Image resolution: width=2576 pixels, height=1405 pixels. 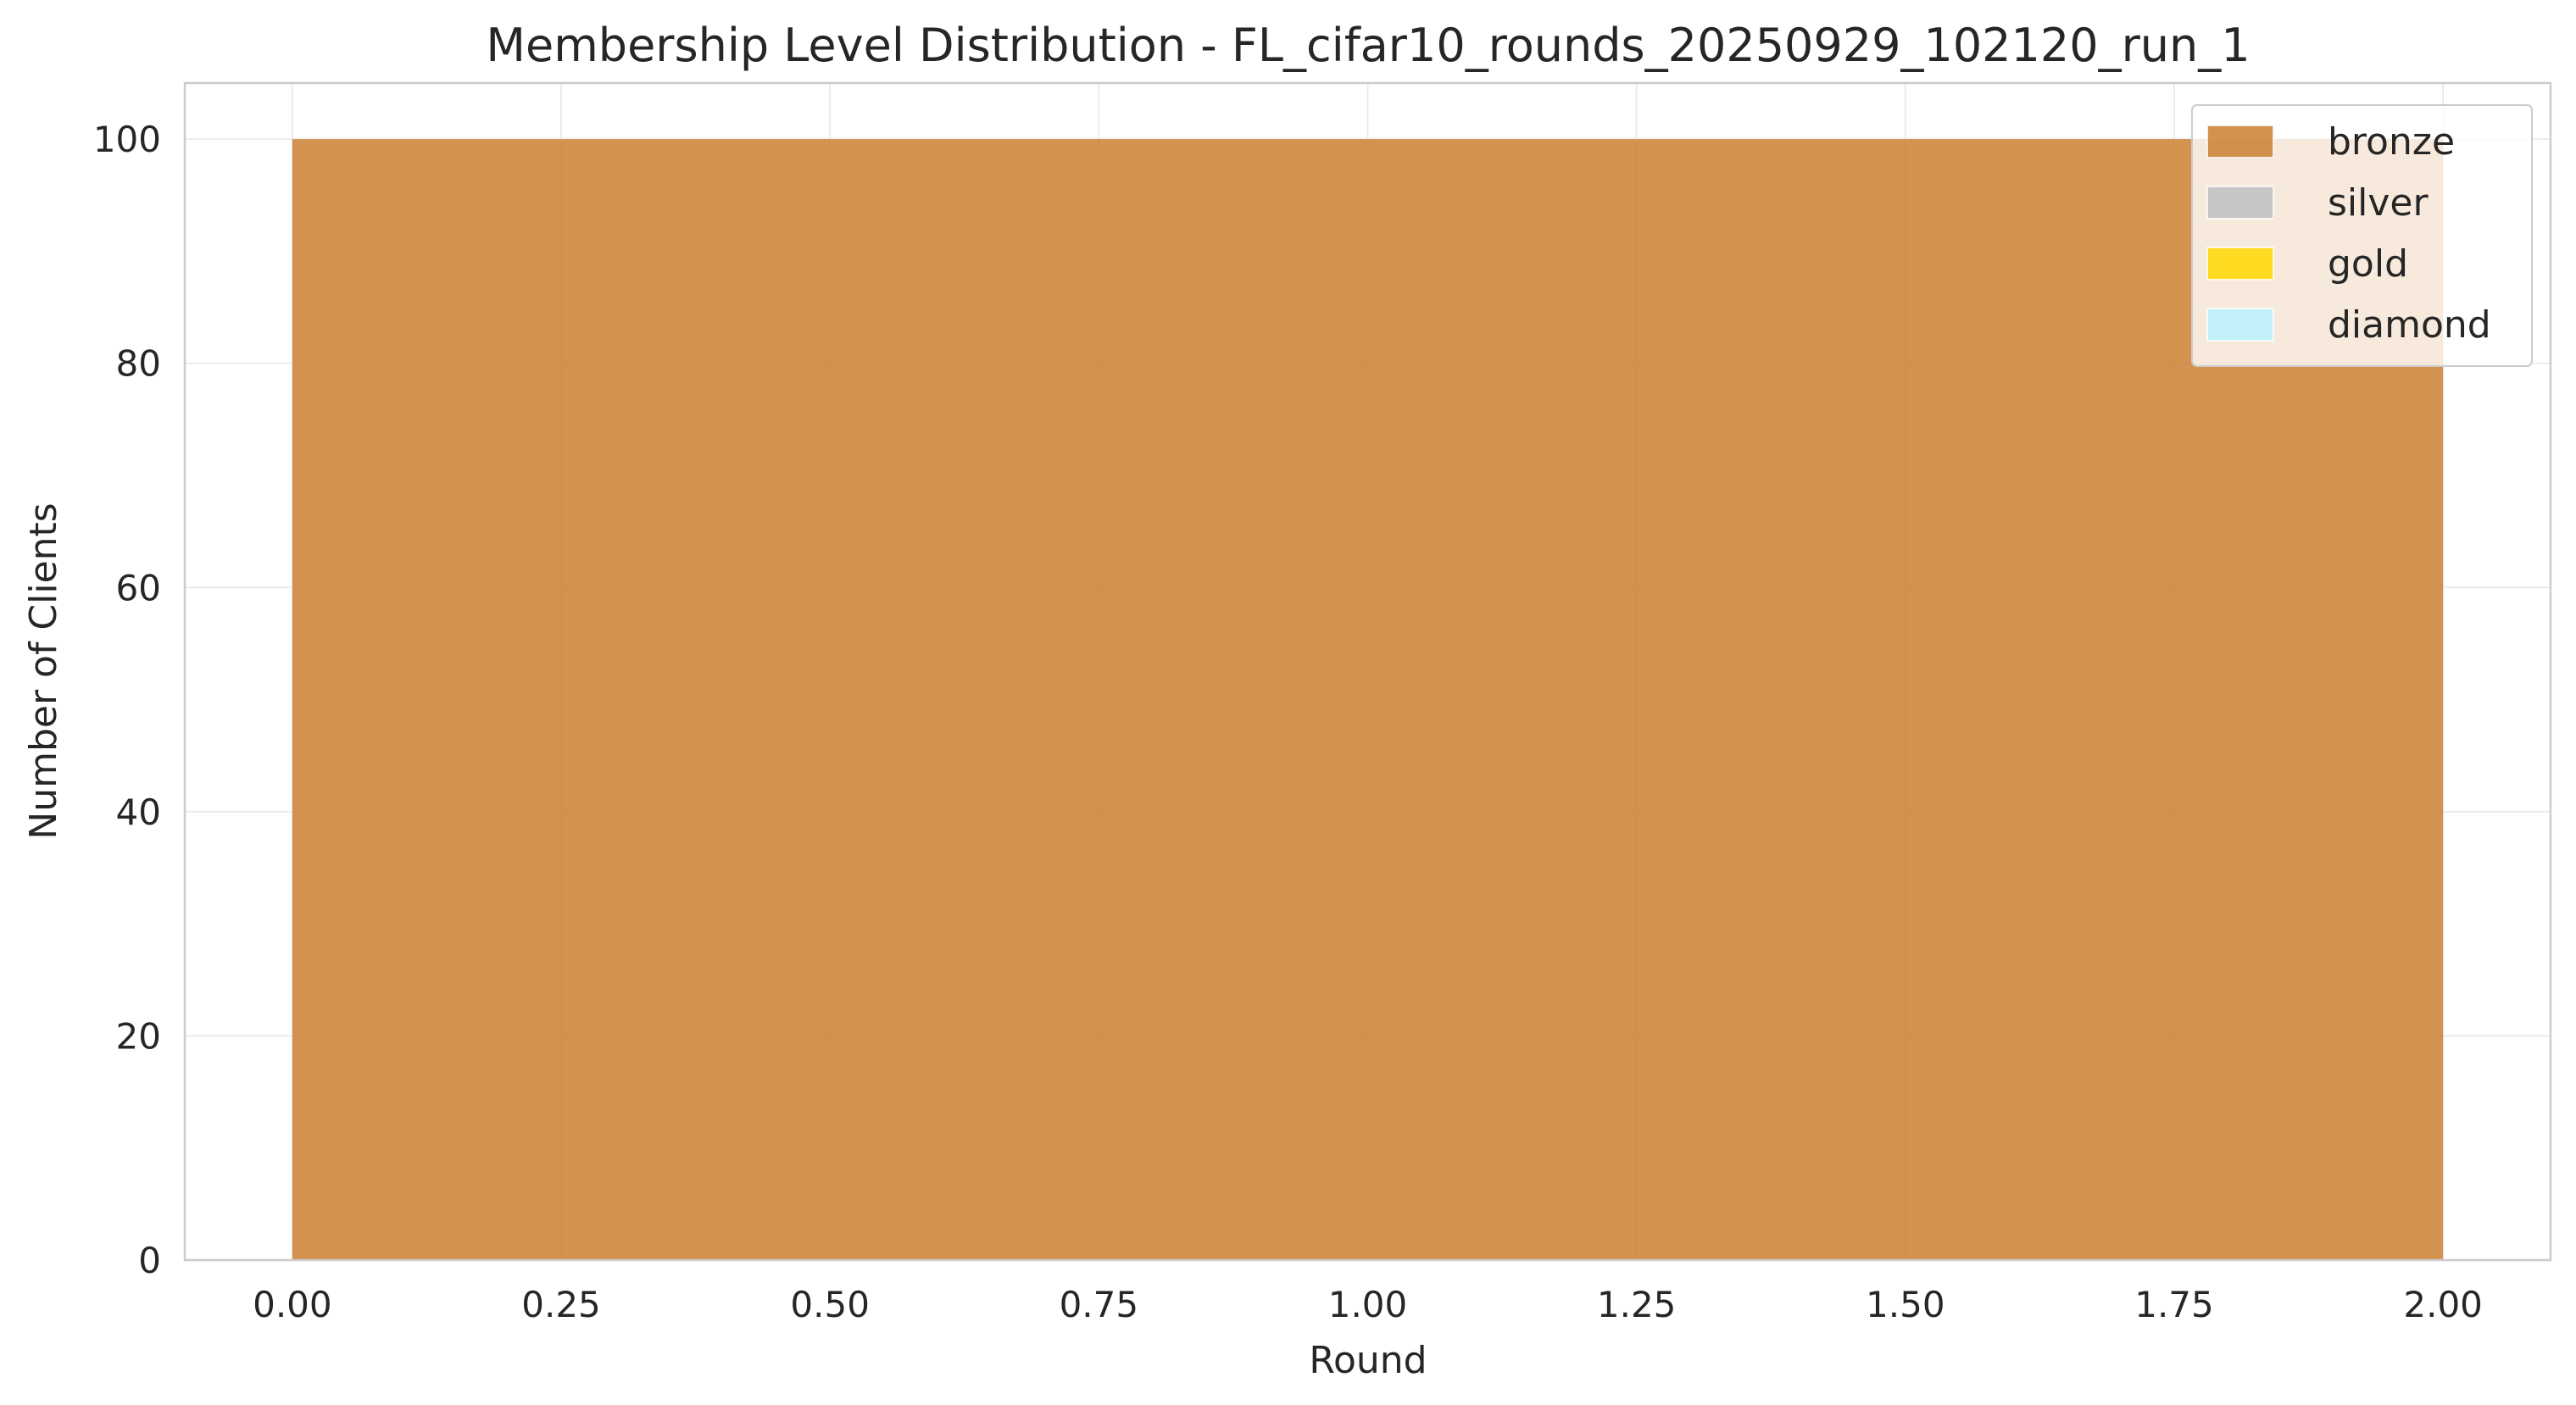 I want to click on x-tick-label: 0.50, so click(x=830, y=1304).